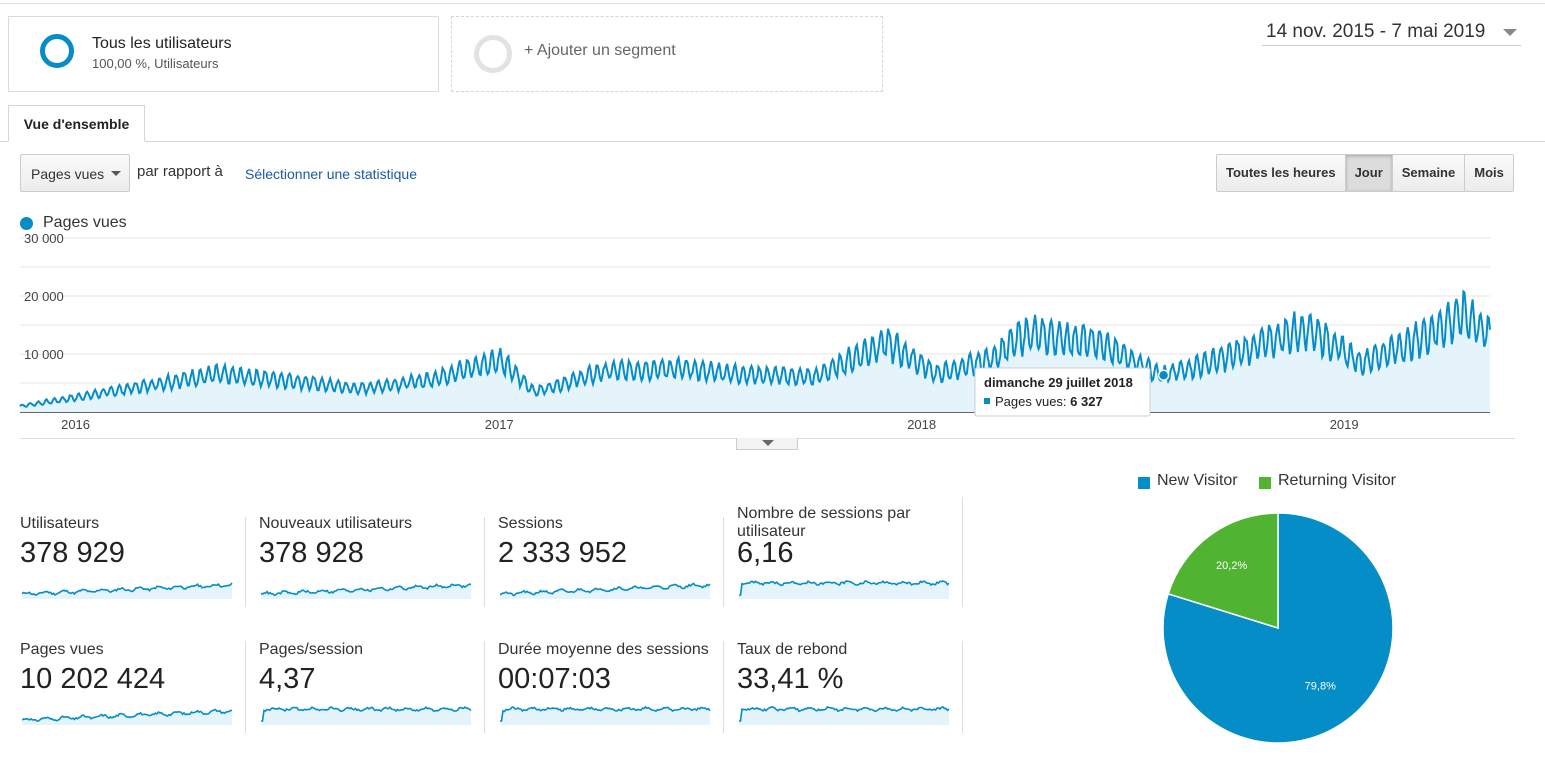  What do you see at coordinates (1281, 173) in the screenshot?
I see `granularity-hourly-button: Toutes les heures` at bounding box center [1281, 173].